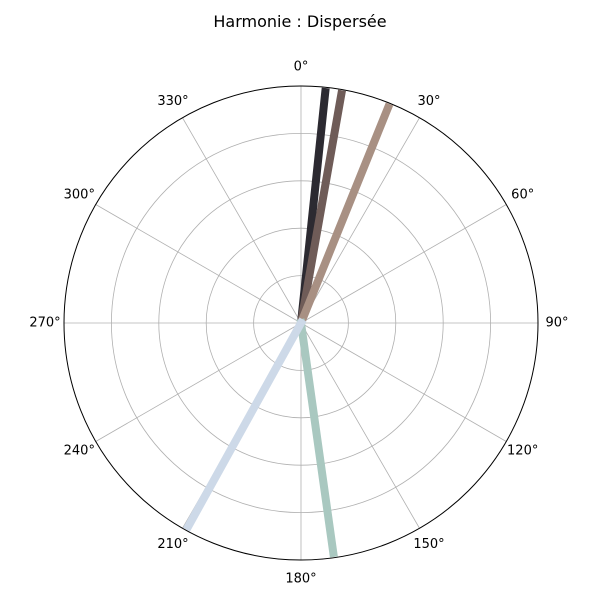 Image resolution: width=600 pixels, height=600 pixels. Describe the element at coordinates (79, 451) in the screenshot. I see `angle-tick-label: 240°` at that location.